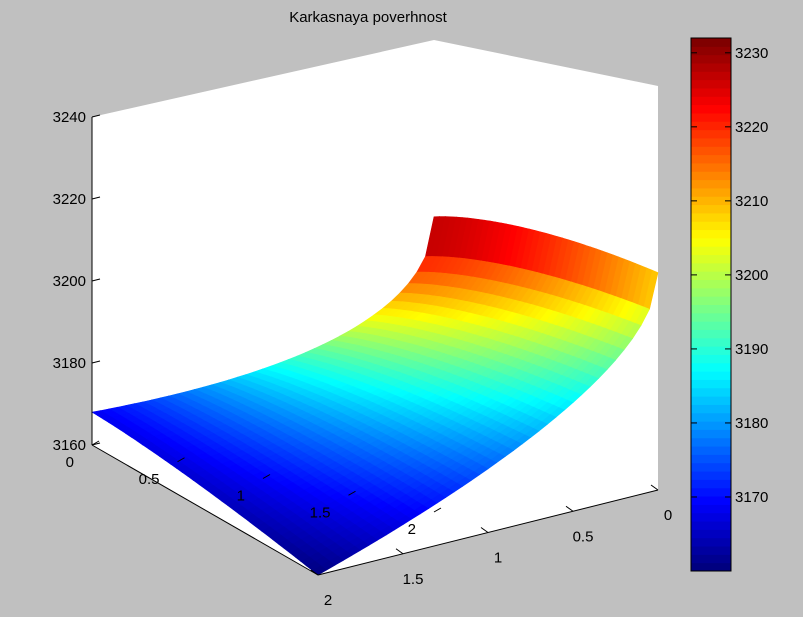  Describe the element at coordinates (498, 558) in the screenshot. I see `x-tick-label: 1` at that location.